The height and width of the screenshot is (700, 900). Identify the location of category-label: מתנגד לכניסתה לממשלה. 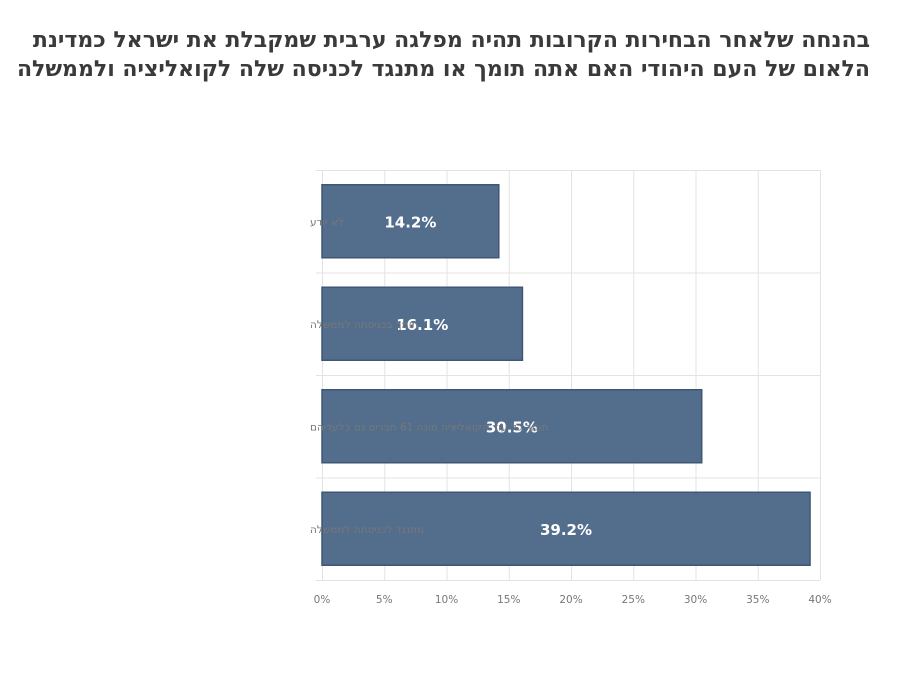
(367, 530).